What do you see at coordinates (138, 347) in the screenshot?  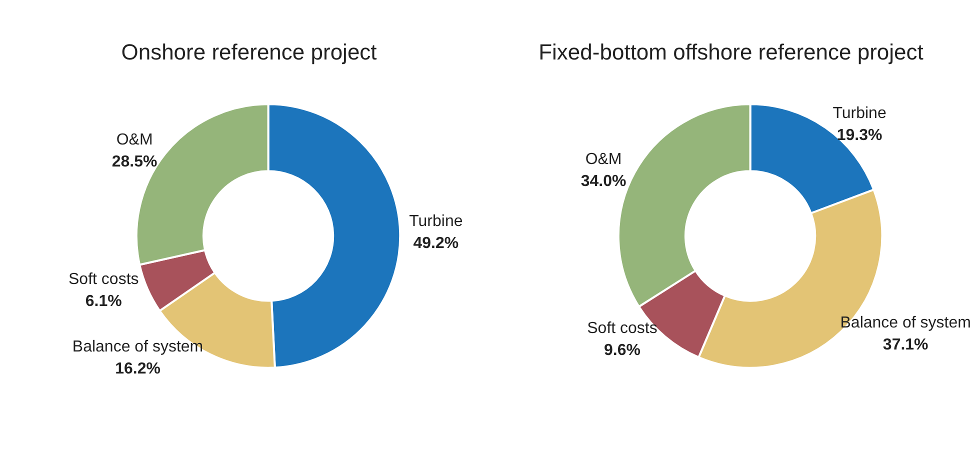 I see `slice-label: Balance of system` at bounding box center [138, 347].